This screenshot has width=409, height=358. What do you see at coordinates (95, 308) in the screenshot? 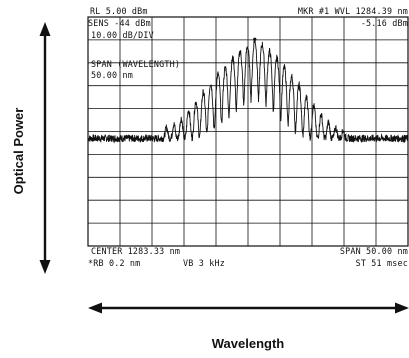
I see `x-arrow-head-left` at bounding box center [95, 308].